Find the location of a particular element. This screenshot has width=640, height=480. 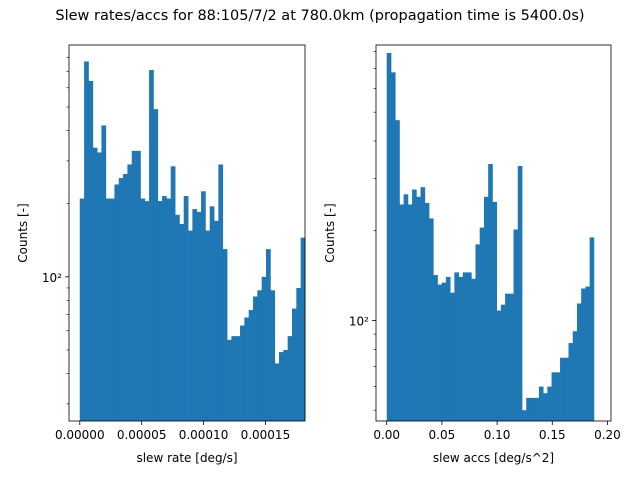

chart1-x-tick-label: 0.00010 is located at coordinates (204, 435).